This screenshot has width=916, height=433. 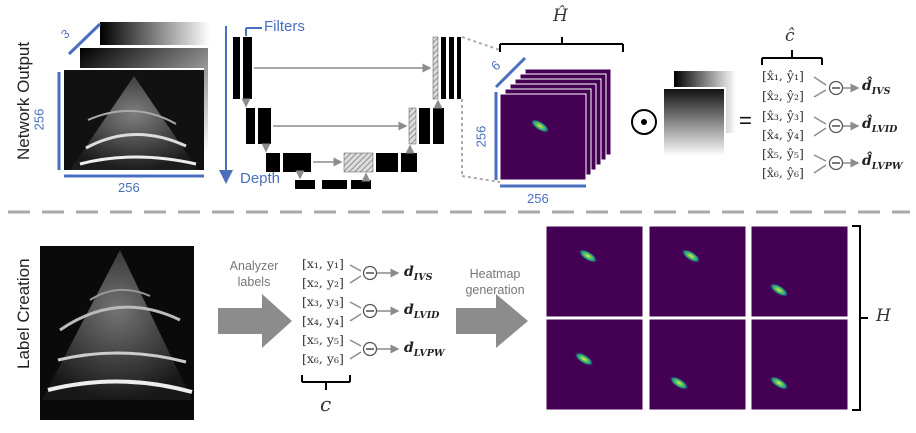 I want to click on predicted-coord: [x̂₆, ŷ₆], so click(x=783, y=172).